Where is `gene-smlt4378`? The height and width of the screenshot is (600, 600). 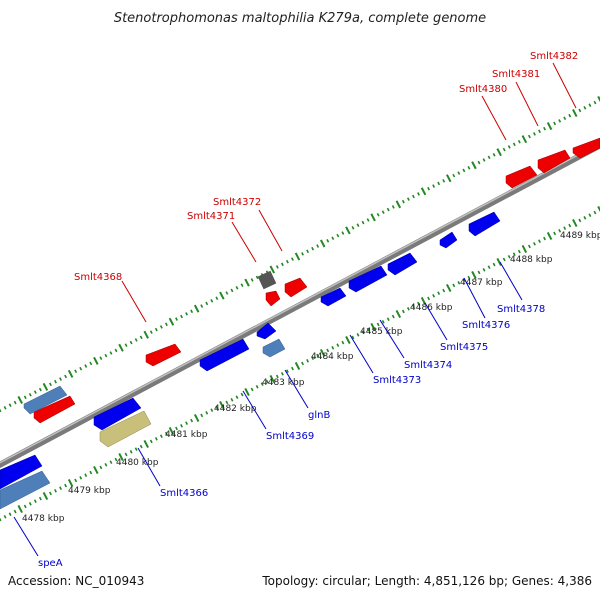 gene-smlt4378 is located at coordinates (484, 224).